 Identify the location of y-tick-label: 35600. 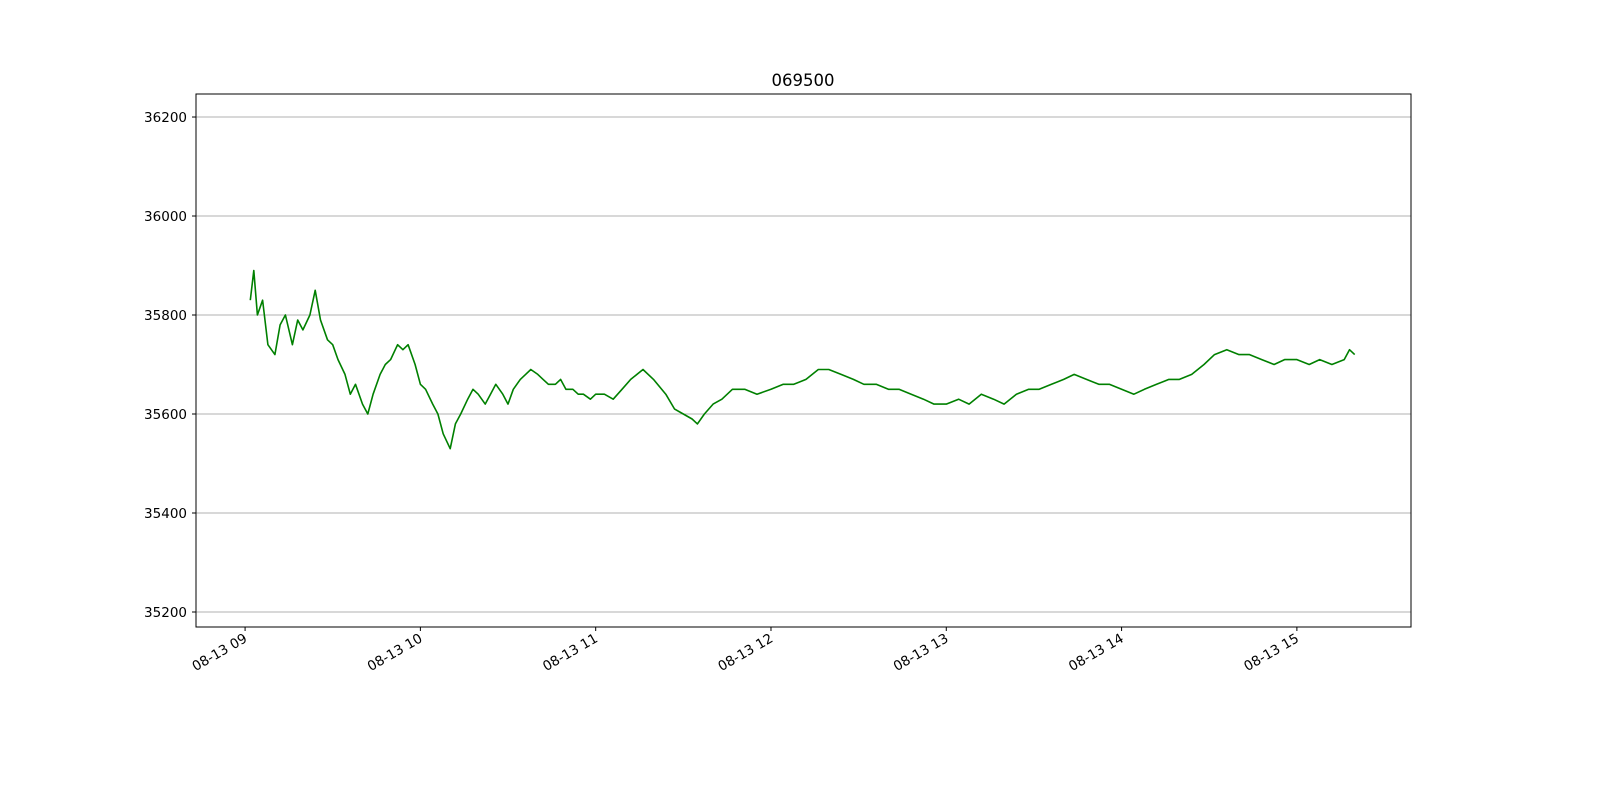
(165, 415).